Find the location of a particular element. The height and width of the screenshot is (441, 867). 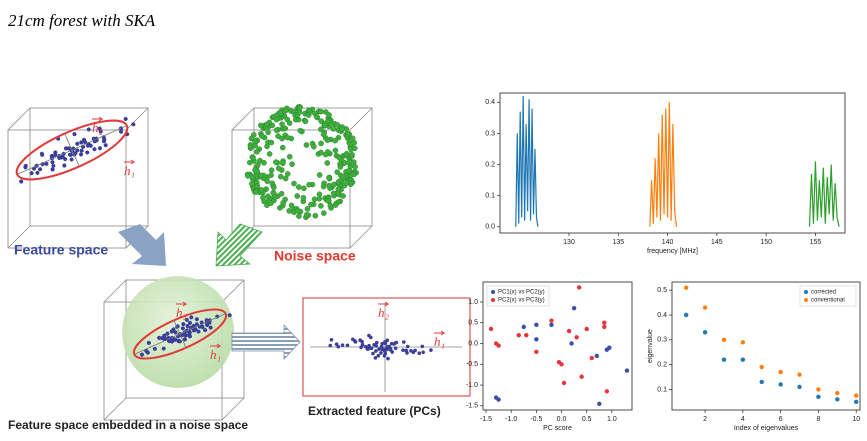

x-tick-label: -0.5 is located at coordinates (536, 419).